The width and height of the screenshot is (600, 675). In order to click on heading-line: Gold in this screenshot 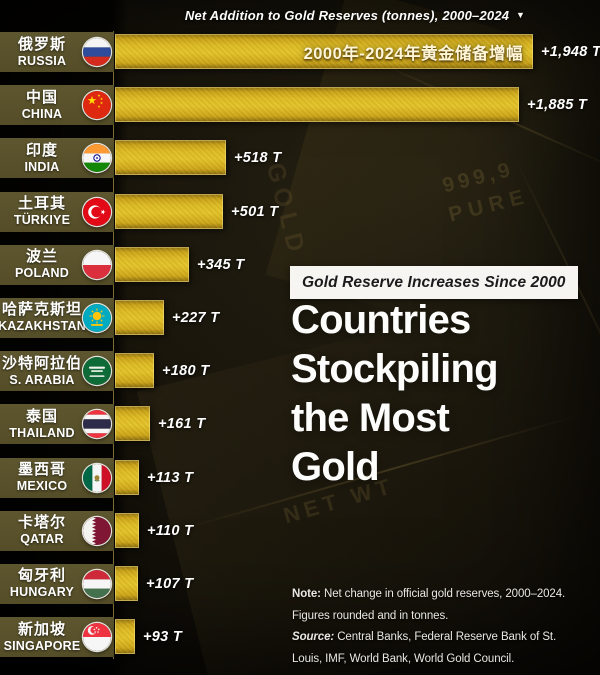, I will do `click(335, 467)`.